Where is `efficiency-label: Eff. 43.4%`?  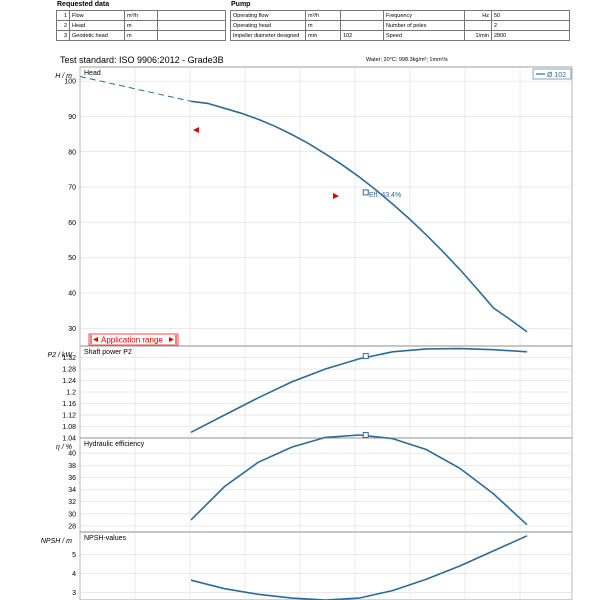 efficiency-label: Eff. 43.4% is located at coordinates (385, 195).